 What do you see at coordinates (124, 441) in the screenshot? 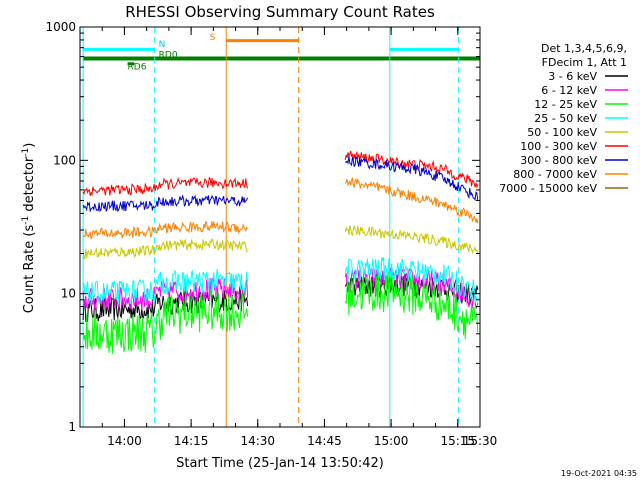
I see `x-tick-label-0: 14:00` at bounding box center [124, 441].